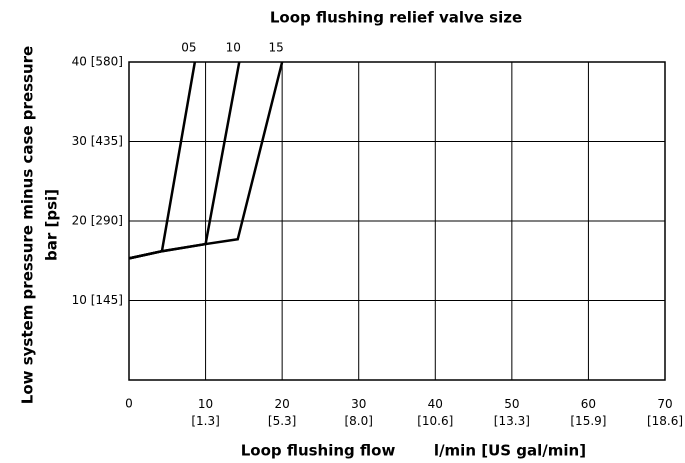 The image size is (685, 463). What do you see at coordinates (665, 412) in the screenshot?
I see `x-tick-label: 70 [18.6]` at bounding box center [665, 412].